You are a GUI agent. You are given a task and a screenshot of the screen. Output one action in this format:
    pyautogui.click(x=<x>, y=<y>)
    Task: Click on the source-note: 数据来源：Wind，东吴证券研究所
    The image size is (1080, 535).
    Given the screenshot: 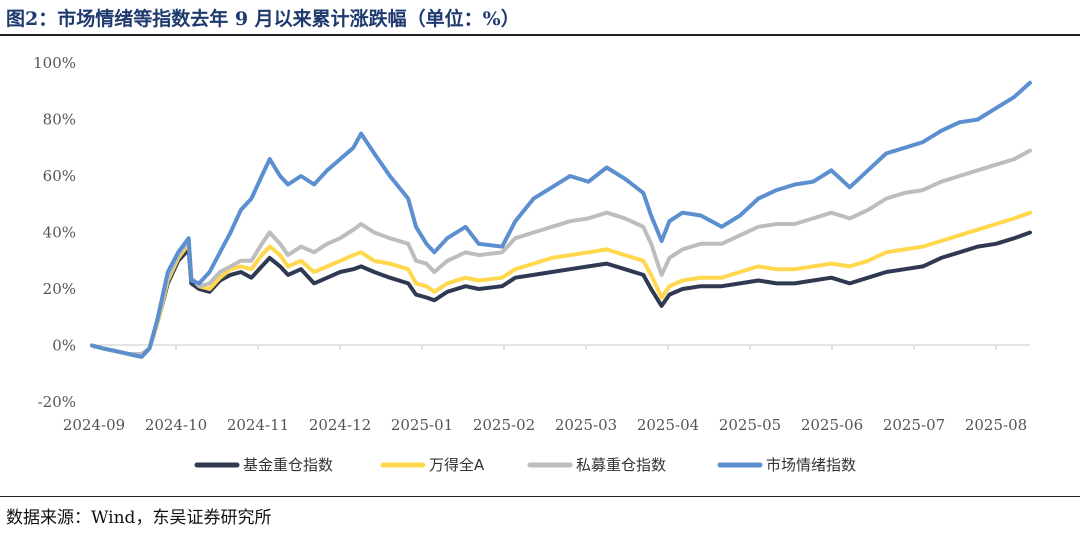 What is the action you would take?
    pyautogui.click(x=139, y=518)
    